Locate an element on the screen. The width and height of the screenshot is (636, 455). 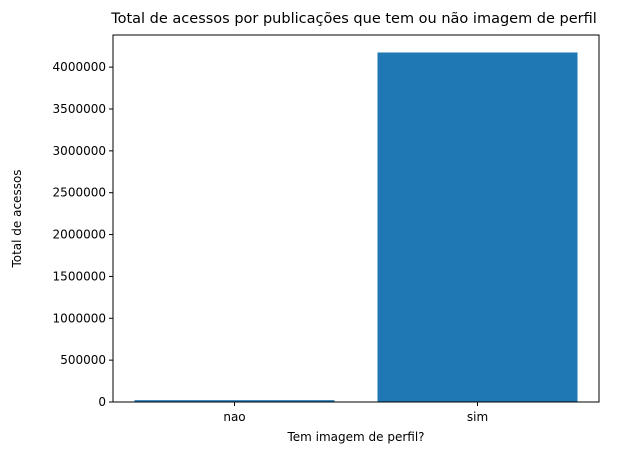
x-tick-label: sim is located at coordinates (477, 417).